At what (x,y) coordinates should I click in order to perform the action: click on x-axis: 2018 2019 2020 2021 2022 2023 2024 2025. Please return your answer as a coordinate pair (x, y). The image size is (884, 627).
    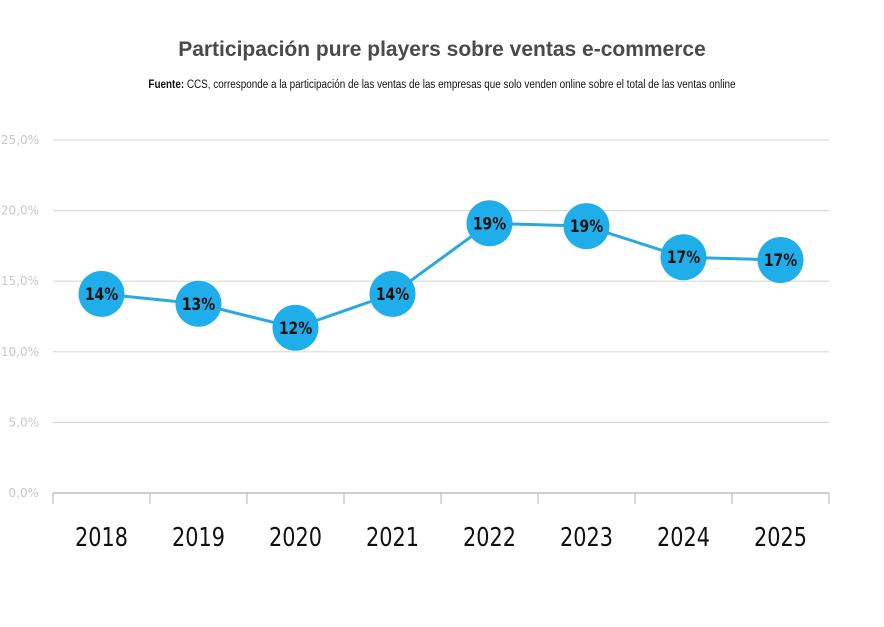
    Looking at the image, I should click on (441, 522).